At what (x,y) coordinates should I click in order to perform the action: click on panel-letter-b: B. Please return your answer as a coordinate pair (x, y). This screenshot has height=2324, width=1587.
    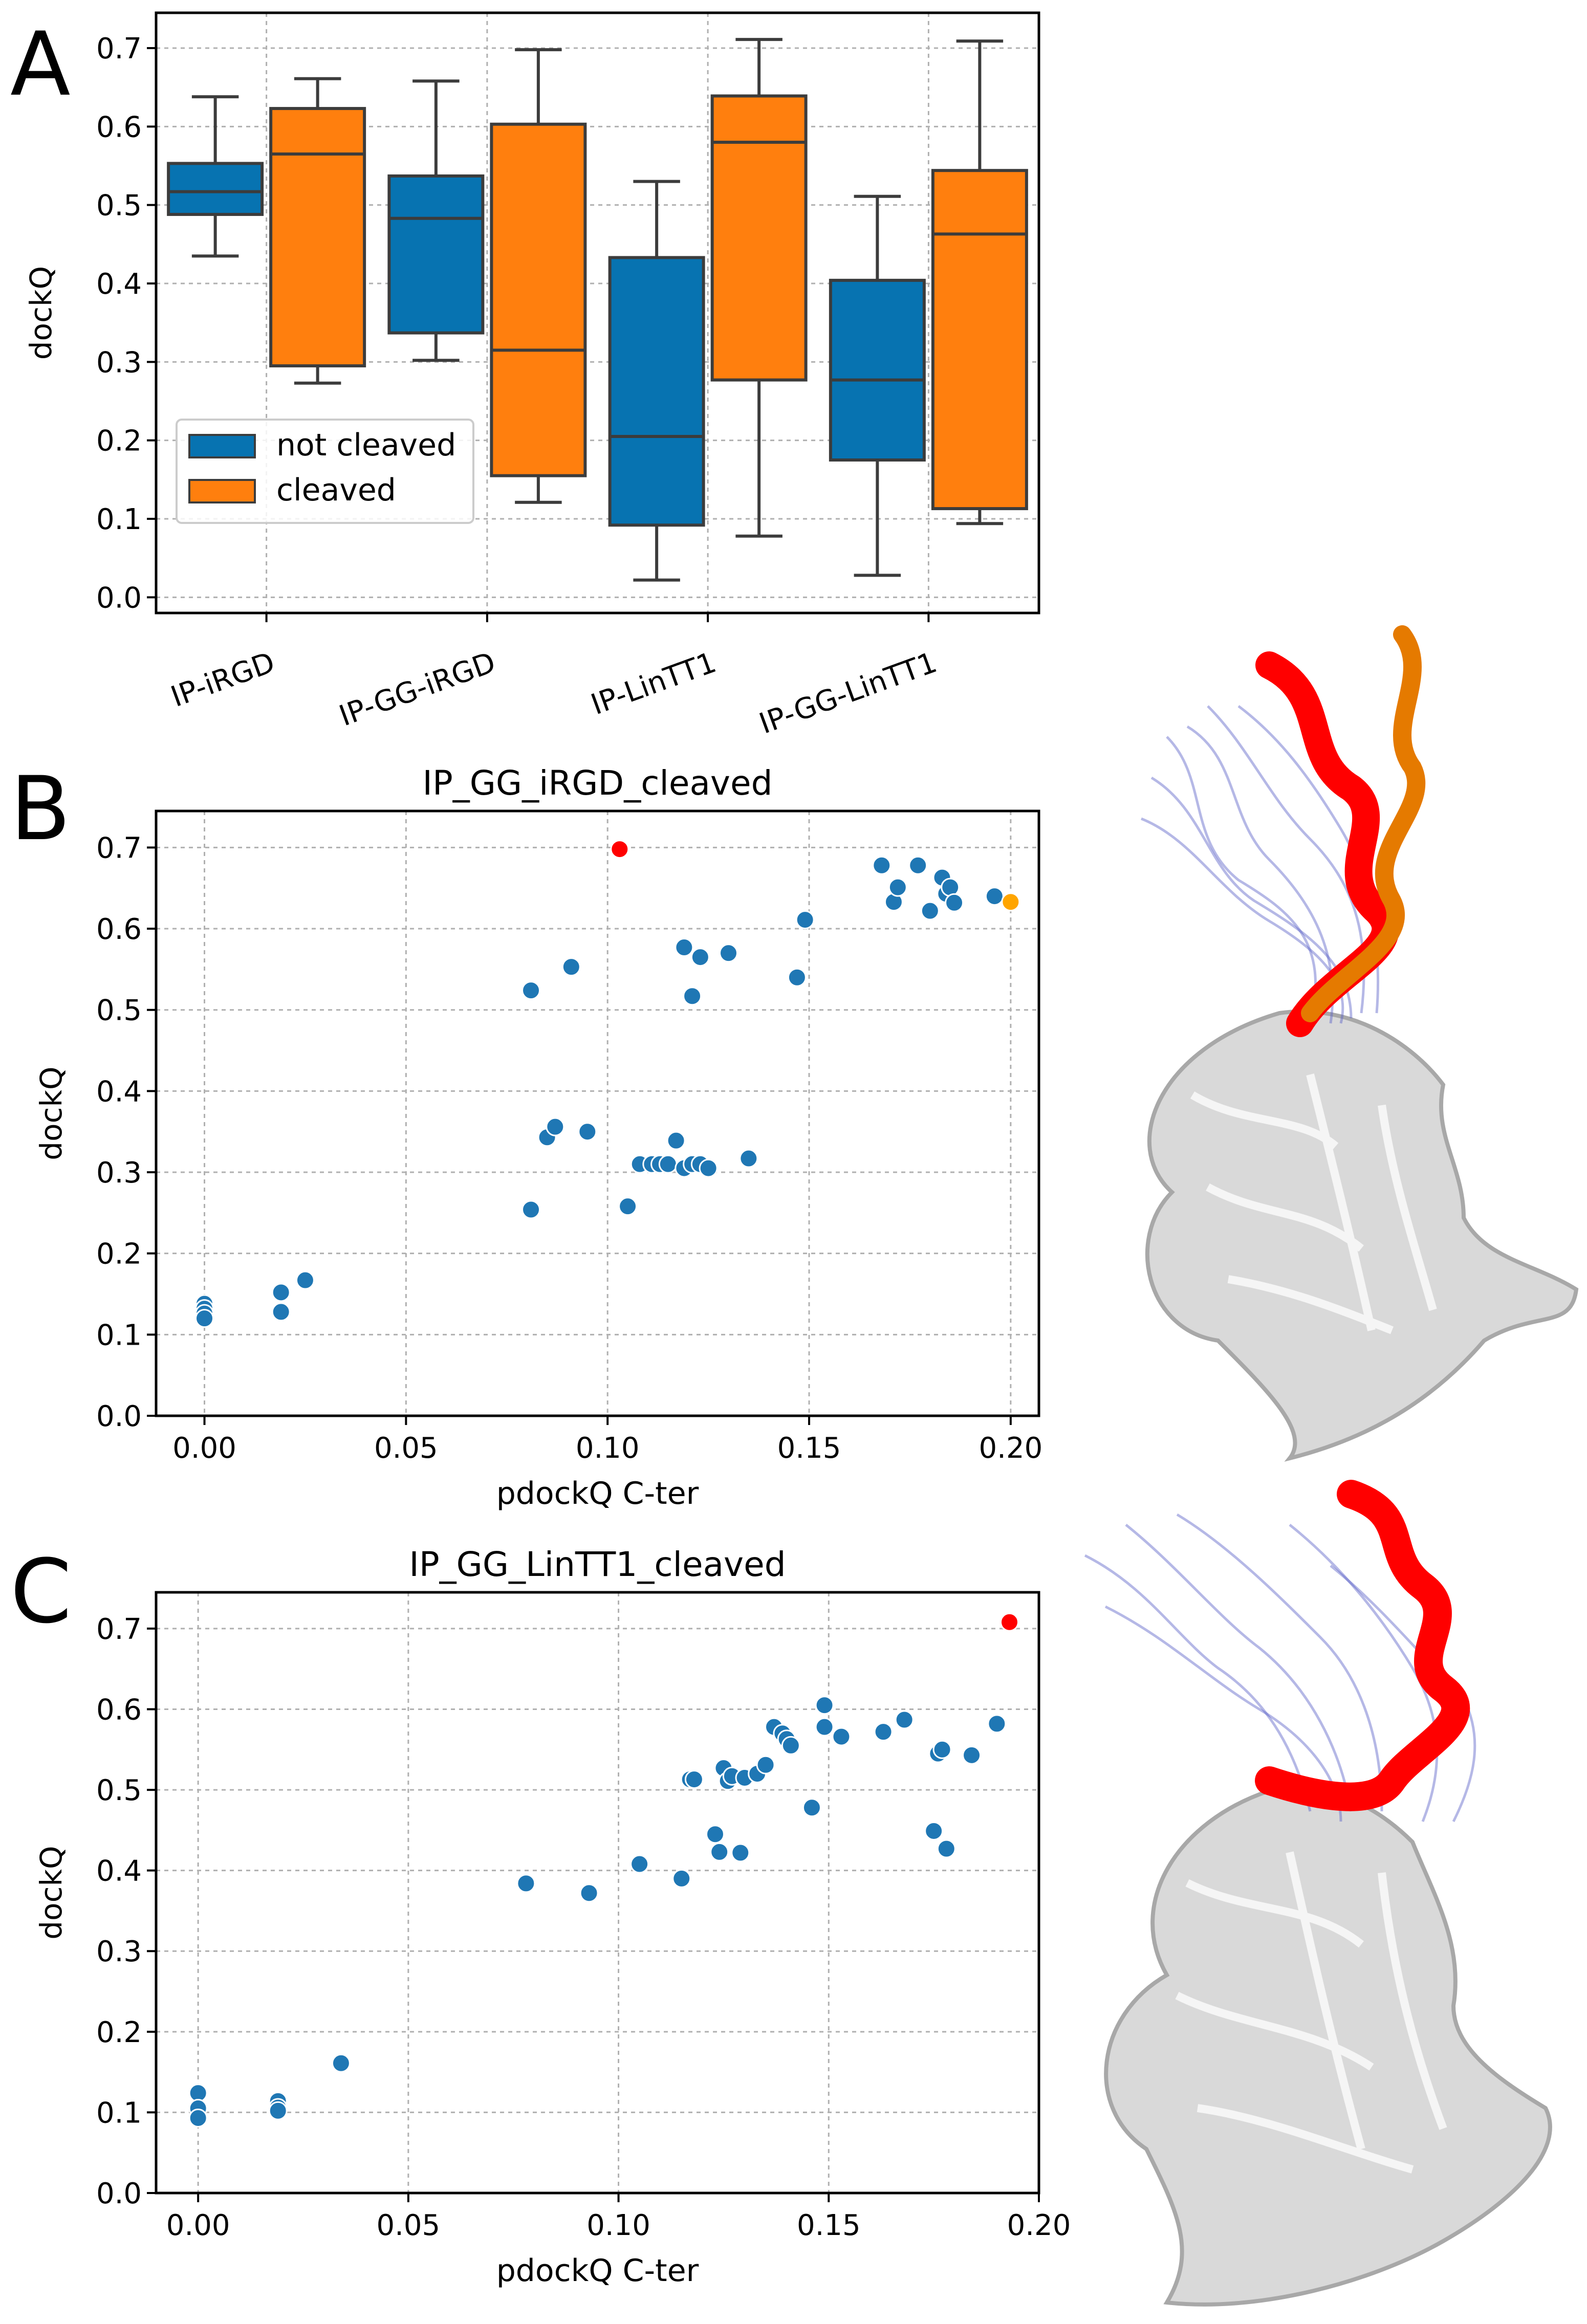
    Looking at the image, I should click on (40, 808).